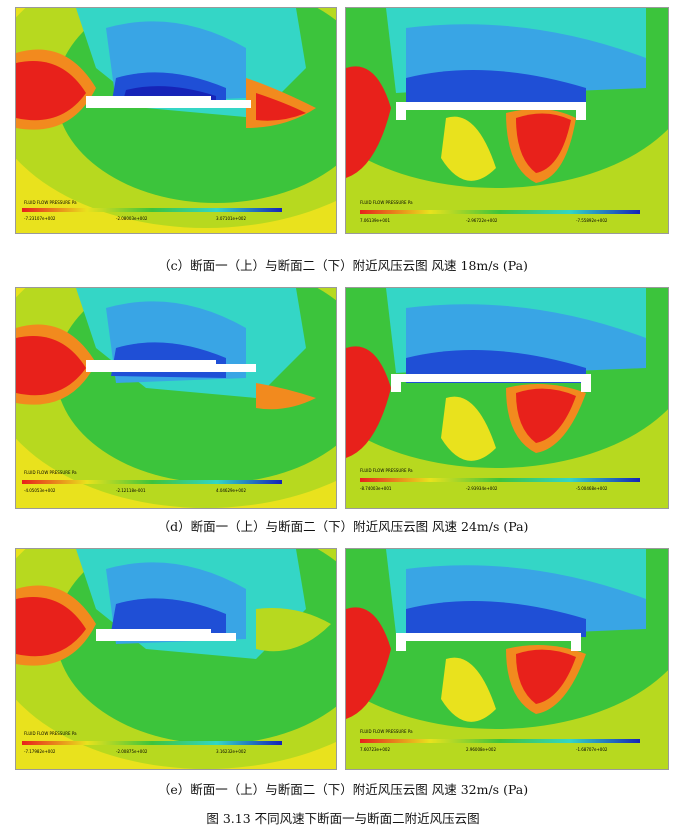 The height and width of the screenshot is (830, 686). Describe the element at coordinates (375, 749) in the screenshot. I see `legend-value-e-right: 7.60723e+002` at that location.